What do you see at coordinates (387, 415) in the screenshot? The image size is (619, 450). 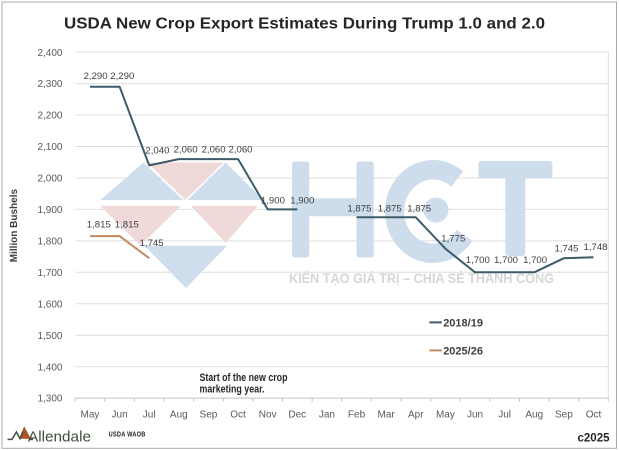 I see `svg-text: Mar` at bounding box center [387, 415].